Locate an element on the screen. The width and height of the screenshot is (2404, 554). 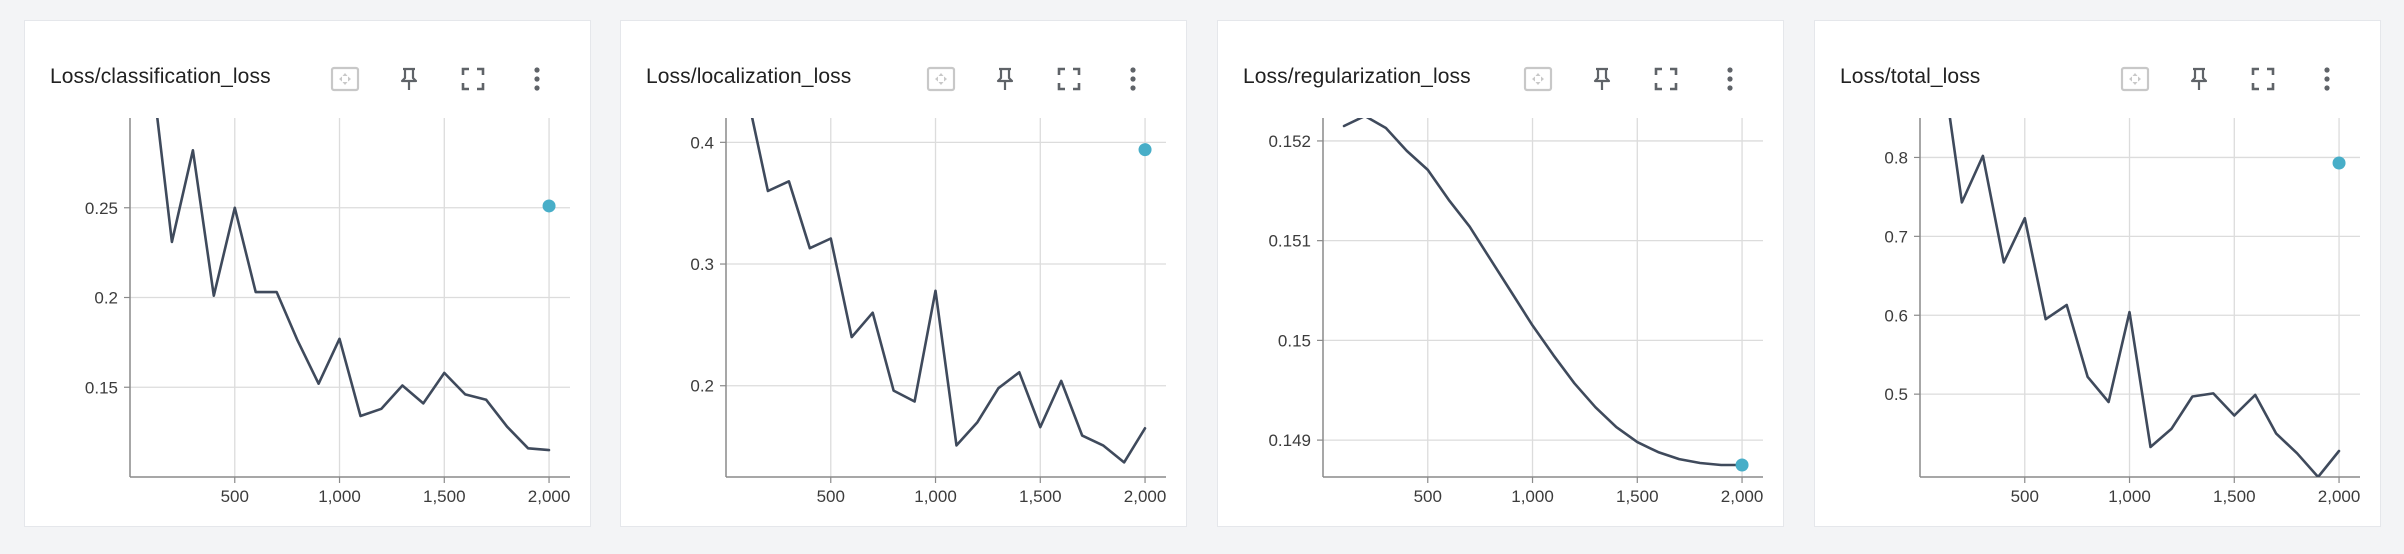
chart-title: Loss/localization_loss is located at coordinates (749, 76).